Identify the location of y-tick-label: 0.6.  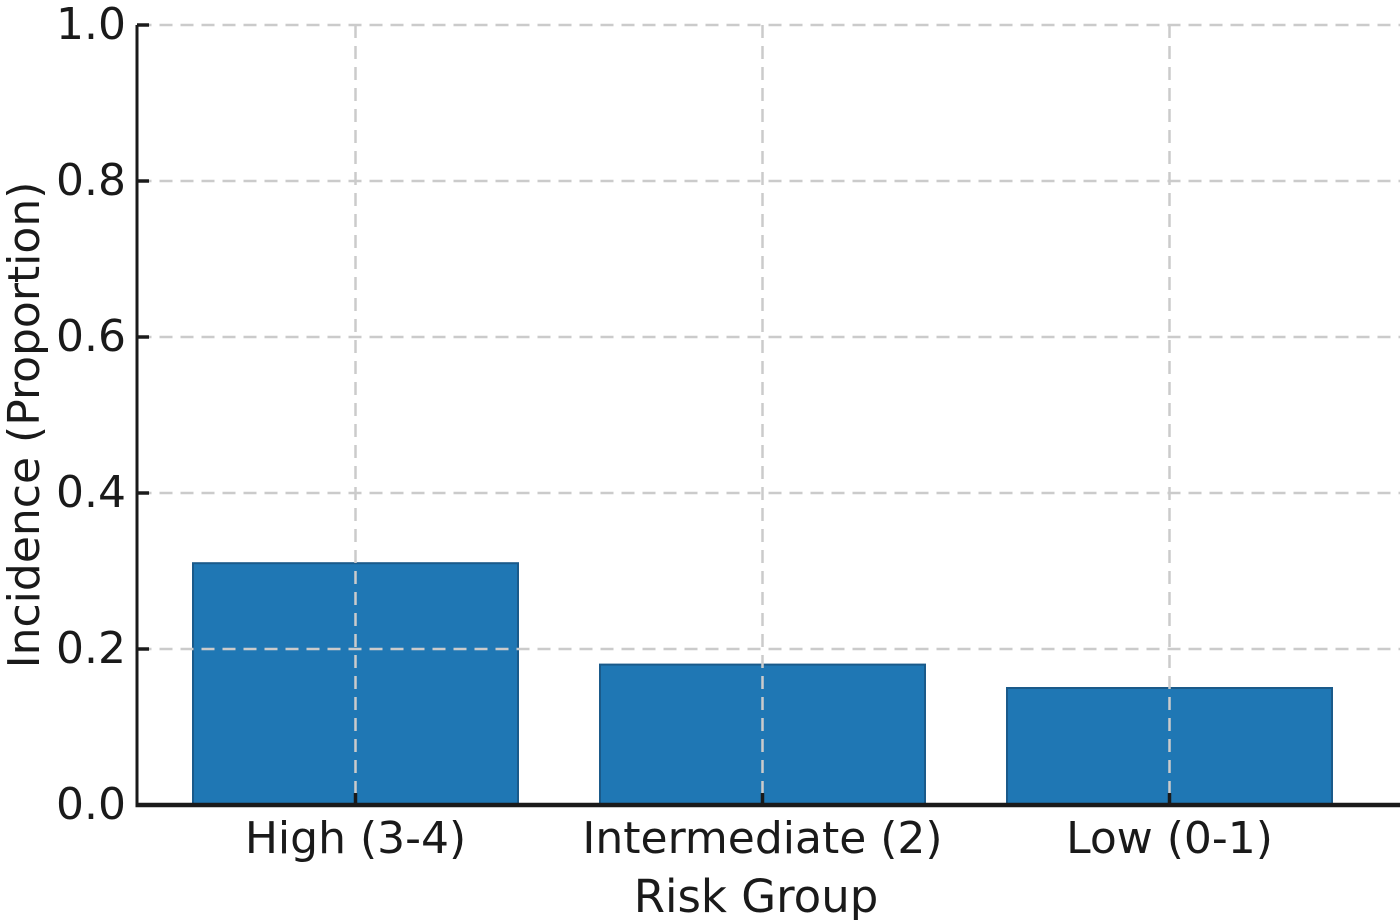
(91, 336).